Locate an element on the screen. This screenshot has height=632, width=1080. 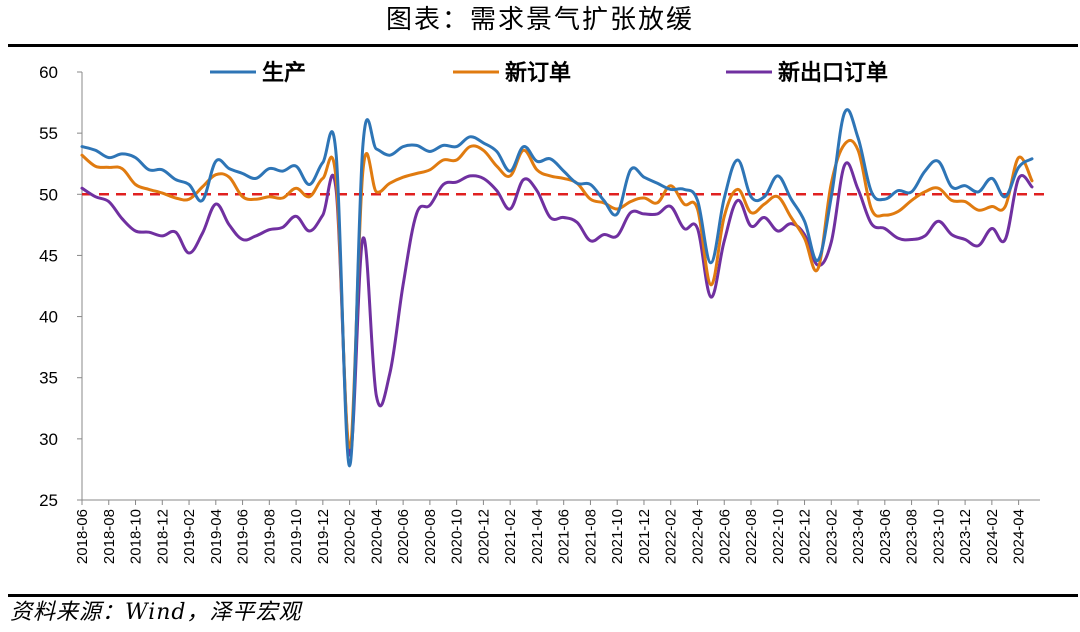
x-tick-label: 2020-08 is located at coordinates (430, 536).